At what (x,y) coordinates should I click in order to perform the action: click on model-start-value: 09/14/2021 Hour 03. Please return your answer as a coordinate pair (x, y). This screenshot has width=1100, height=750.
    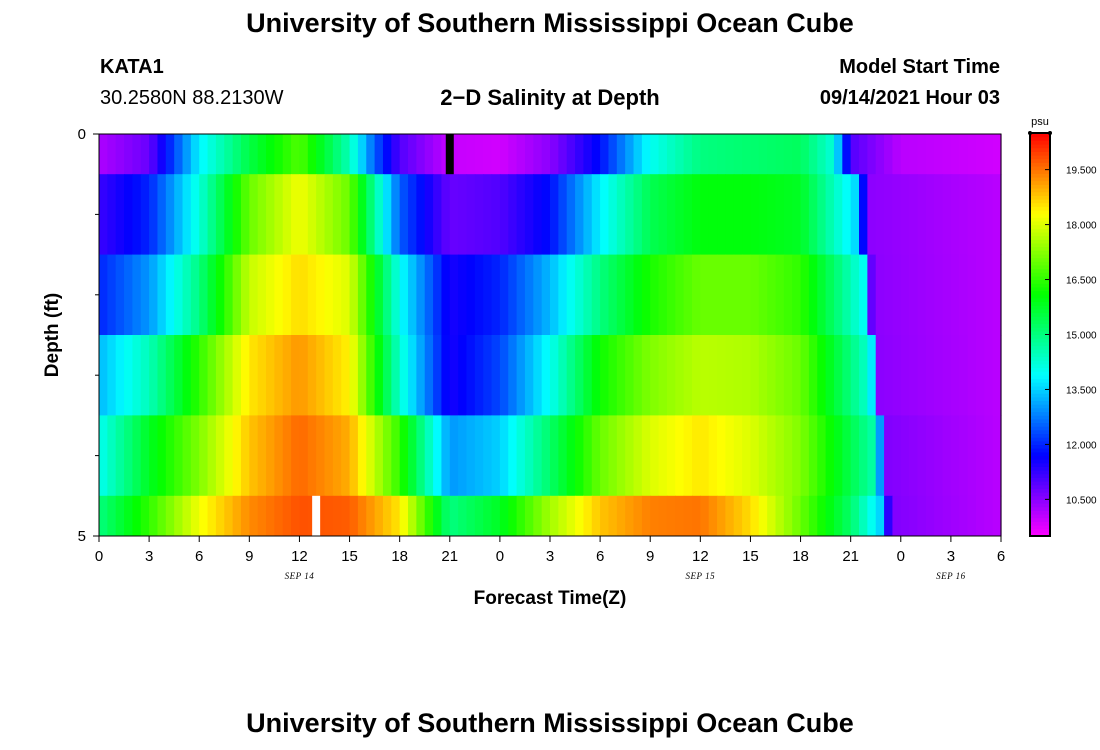
    Looking at the image, I should click on (909, 98).